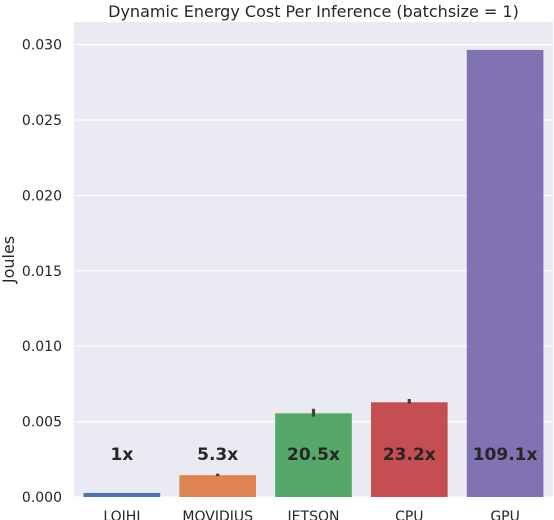 Image resolution: width=554 pixels, height=520 pixels. I want to click on y-tick-label: 0.010, so click(42, 347).